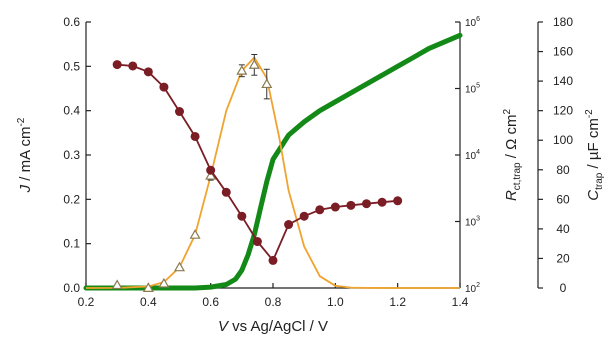 This screenshot has width=611, height=351. Describe the element at coordinates (563, 170) in the screenshot. I see `right2-tick-label: 80` at that location.